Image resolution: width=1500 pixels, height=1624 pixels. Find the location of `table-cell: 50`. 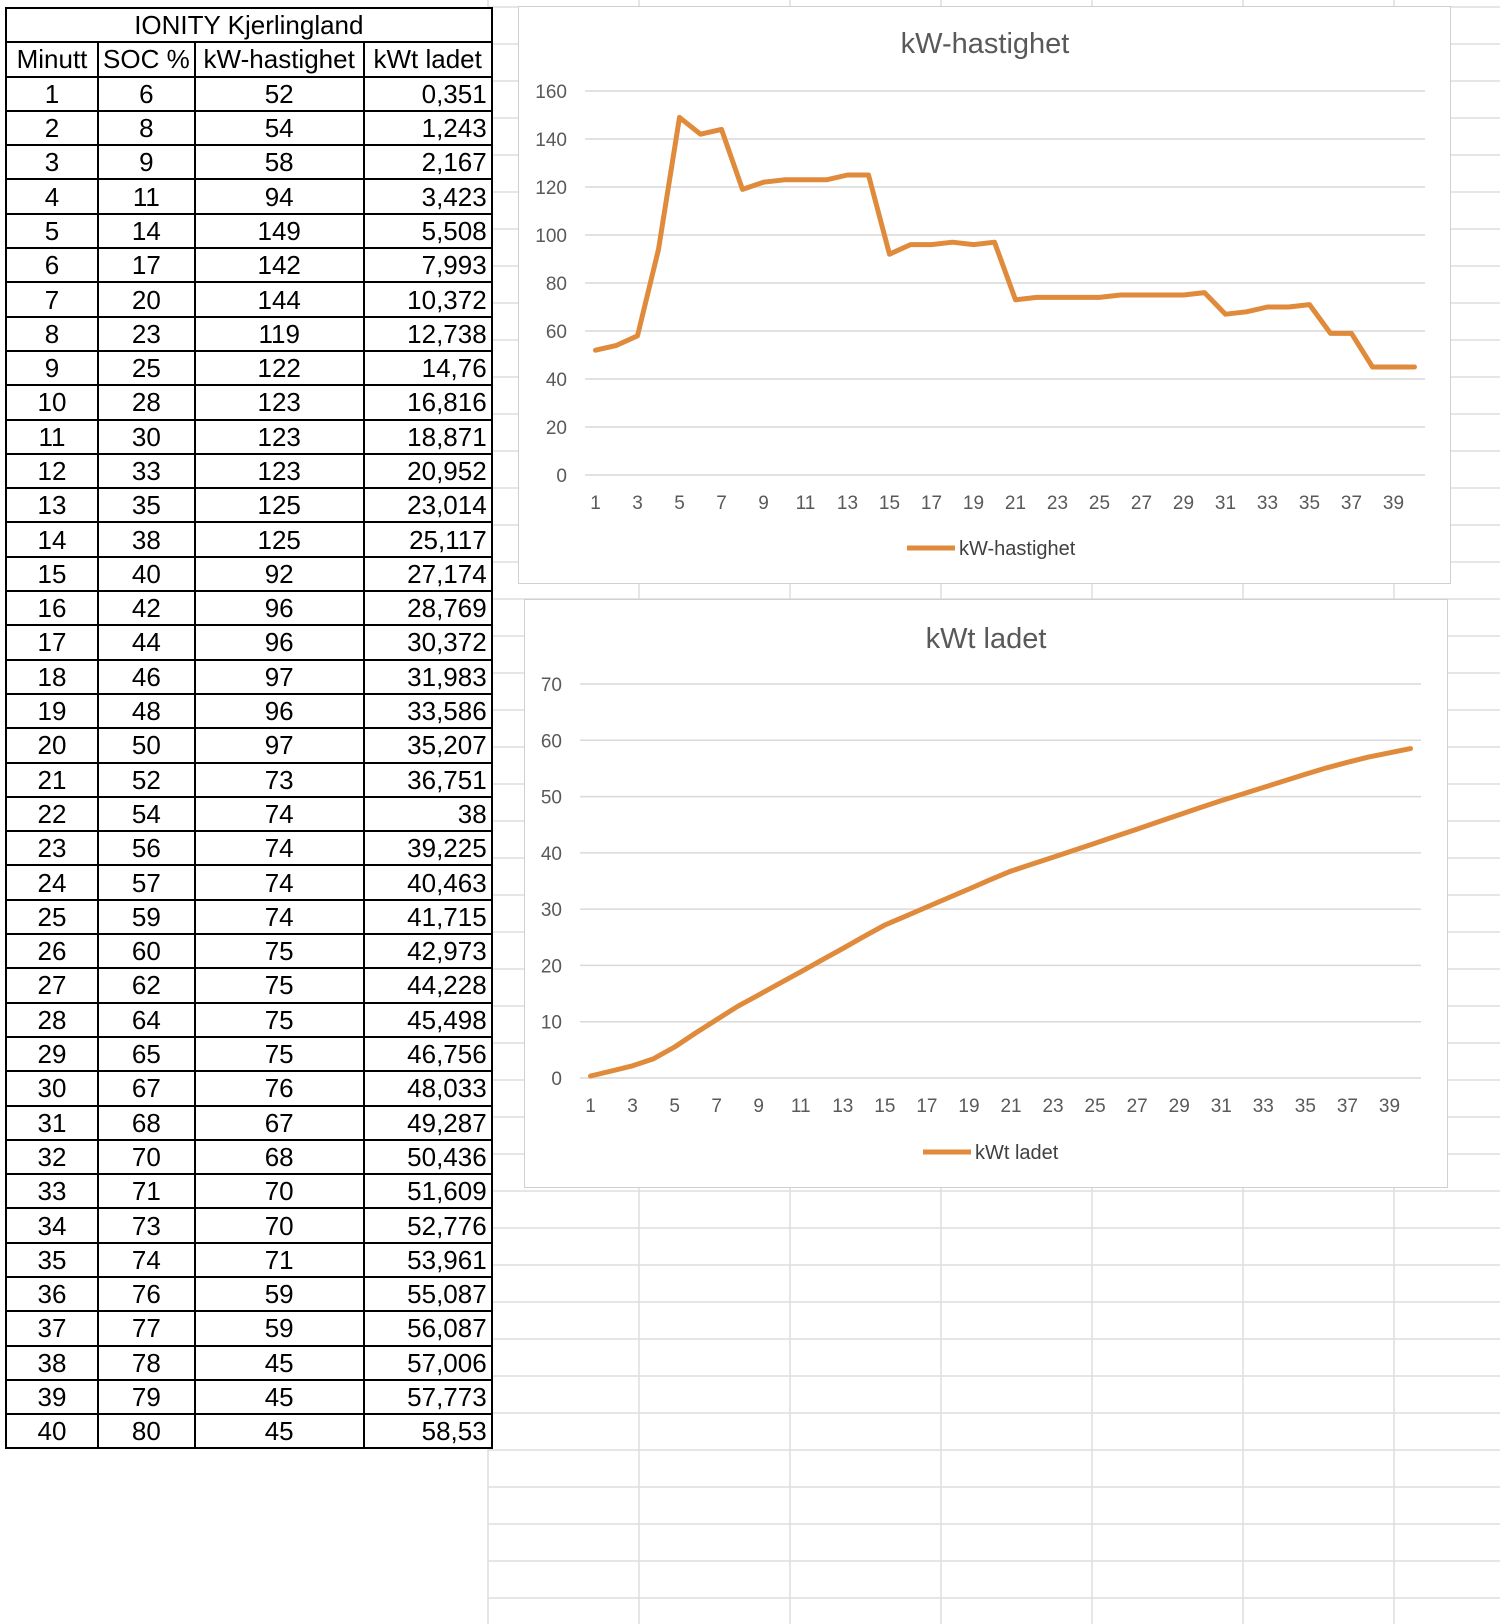

table-cell: 50 is located at coordinates (146, 745).